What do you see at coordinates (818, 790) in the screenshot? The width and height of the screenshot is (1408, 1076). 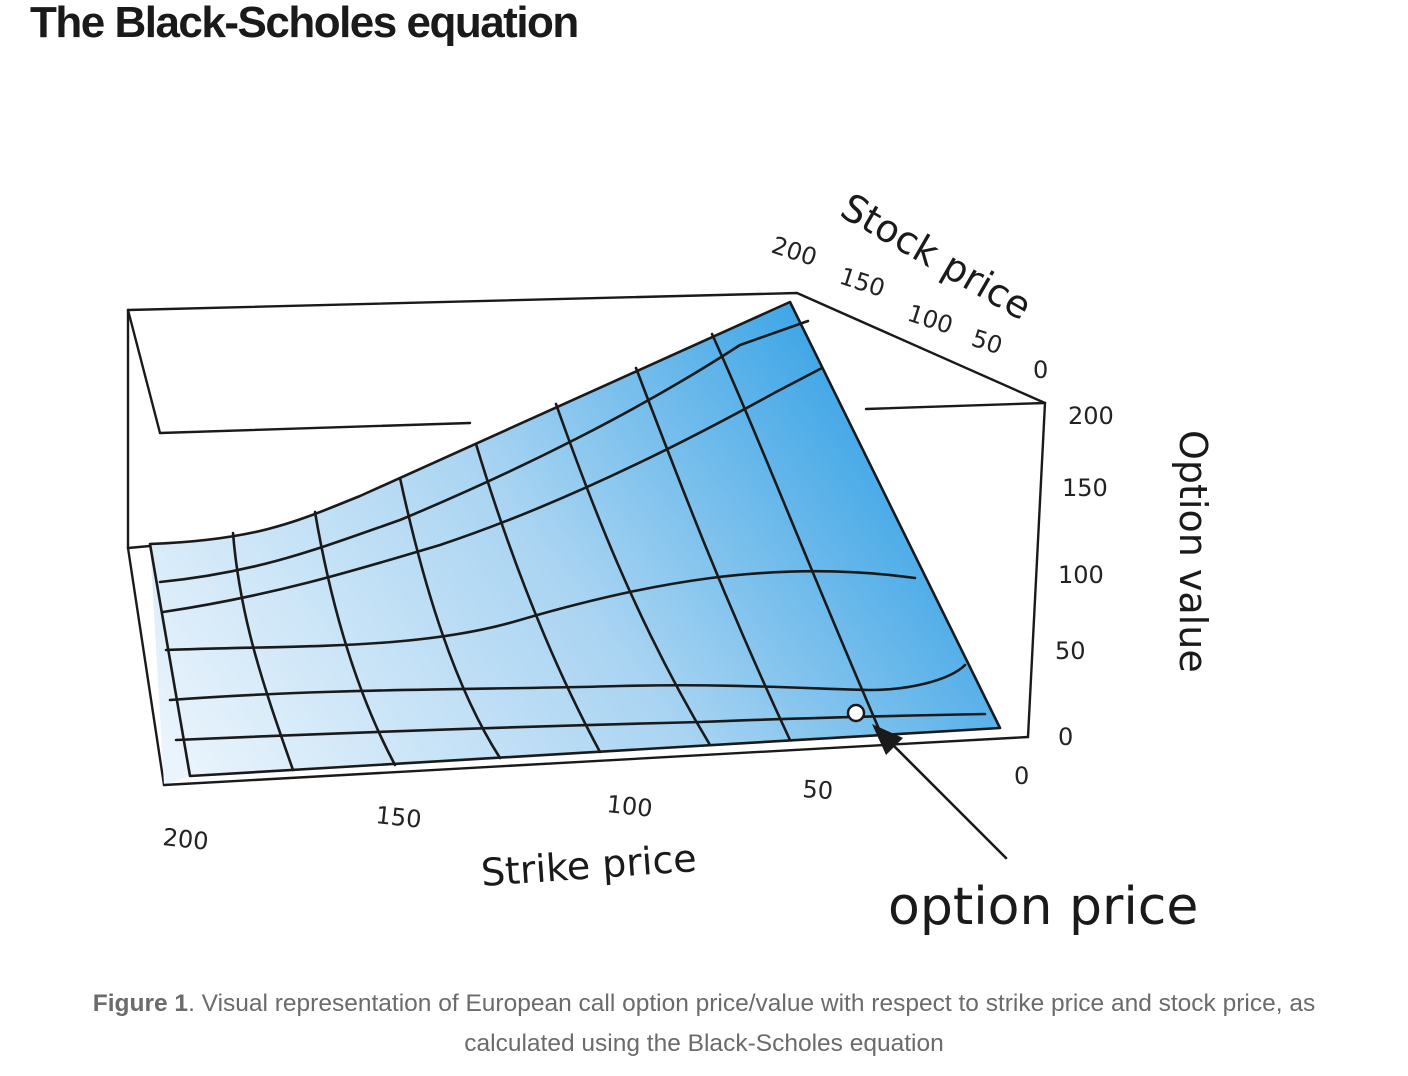 I see `strike-price-tick: 50` at bounding box center [818, 790].